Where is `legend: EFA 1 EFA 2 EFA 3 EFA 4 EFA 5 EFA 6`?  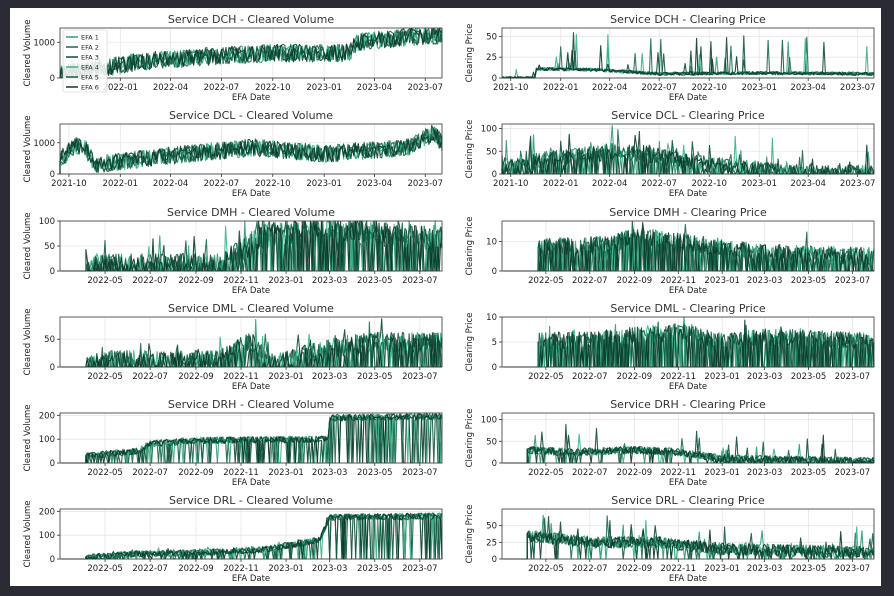 legend: EFA 1 EFA 2 EFA 3 EFA 4 EFA 5 EFA 6 is located at coordinates (85, 61).